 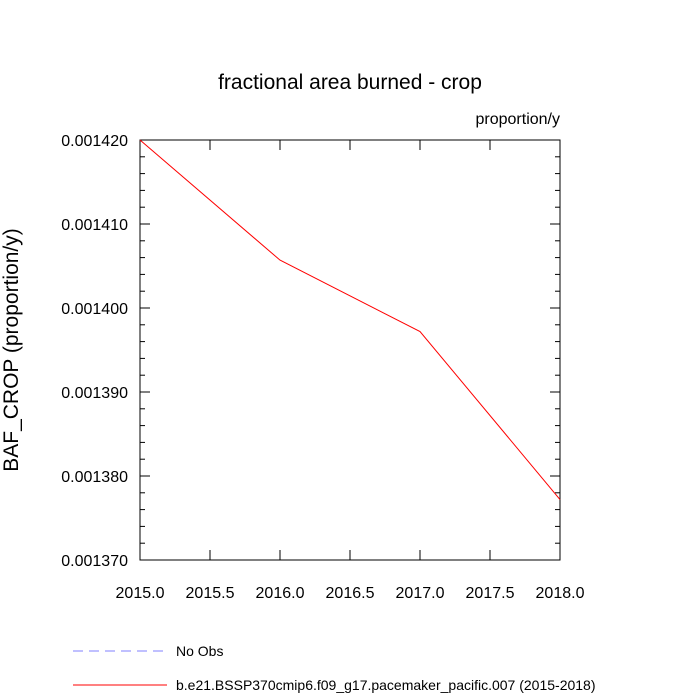 What do you see at coordinates (490, 593) in the screenshot?
I see `x-tick-label: 2017.5` at bounding box center [490, 593].